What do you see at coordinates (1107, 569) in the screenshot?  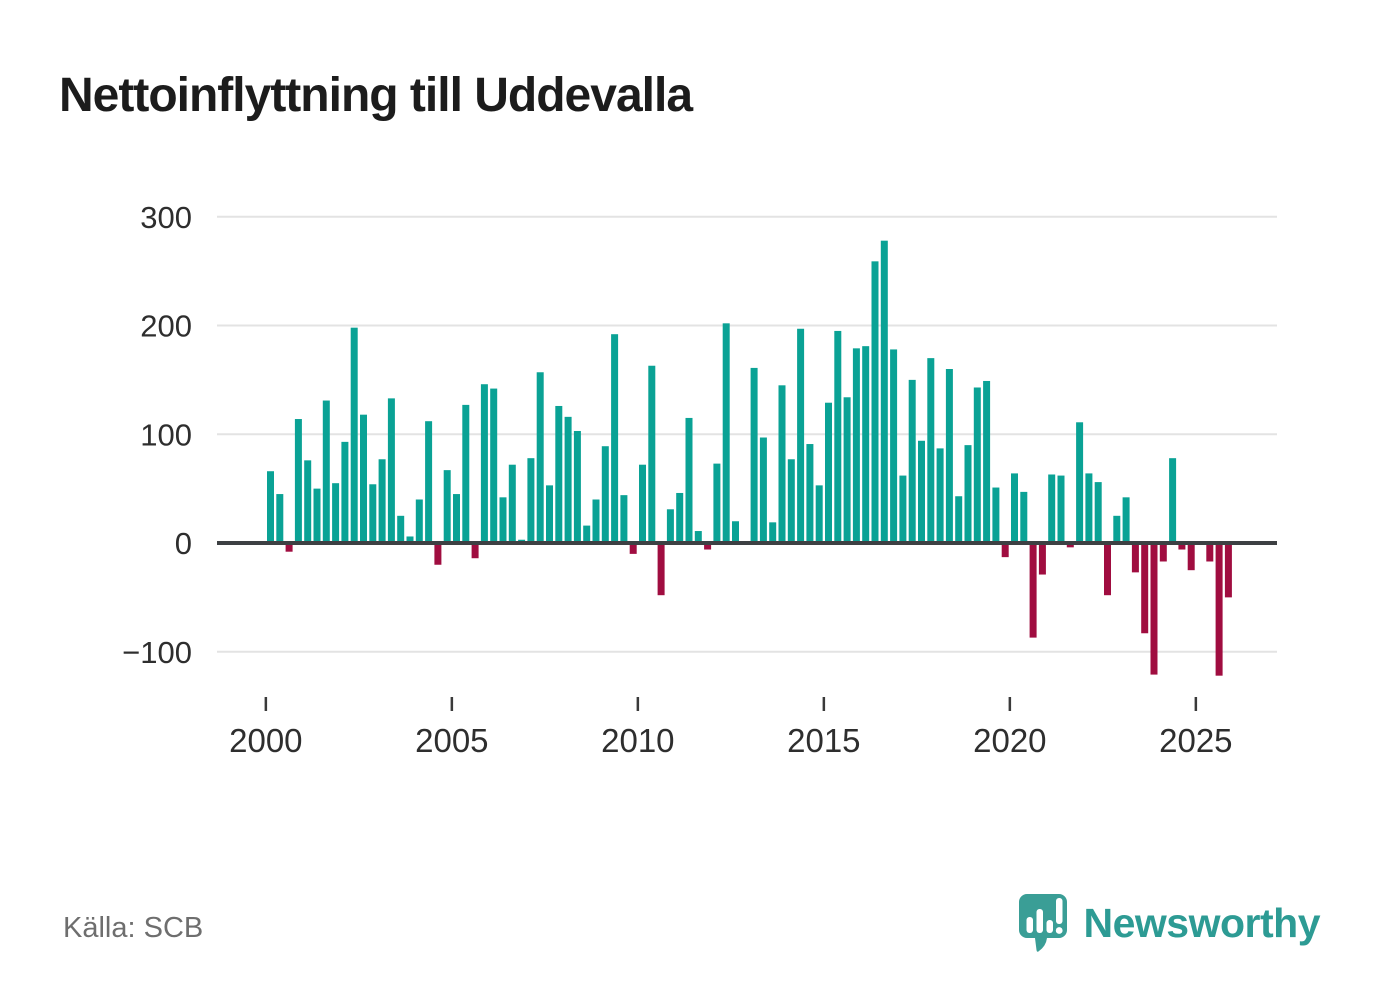 I see `bar-2022Q3` at bounding box center [1107, 569].